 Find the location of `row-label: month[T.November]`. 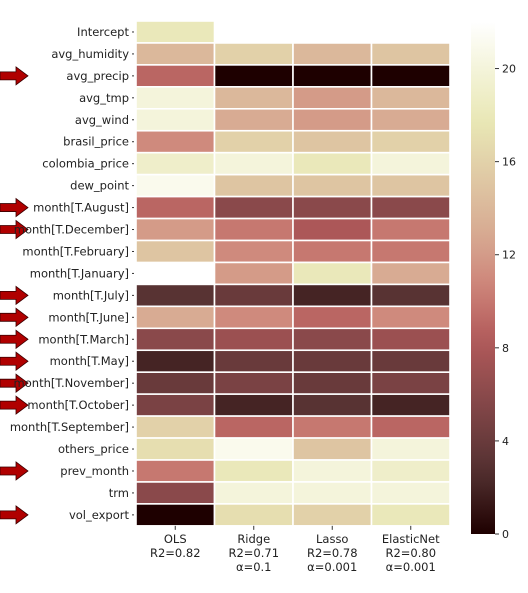

row-label: month[T.November] is located at coordinates (71, 383).